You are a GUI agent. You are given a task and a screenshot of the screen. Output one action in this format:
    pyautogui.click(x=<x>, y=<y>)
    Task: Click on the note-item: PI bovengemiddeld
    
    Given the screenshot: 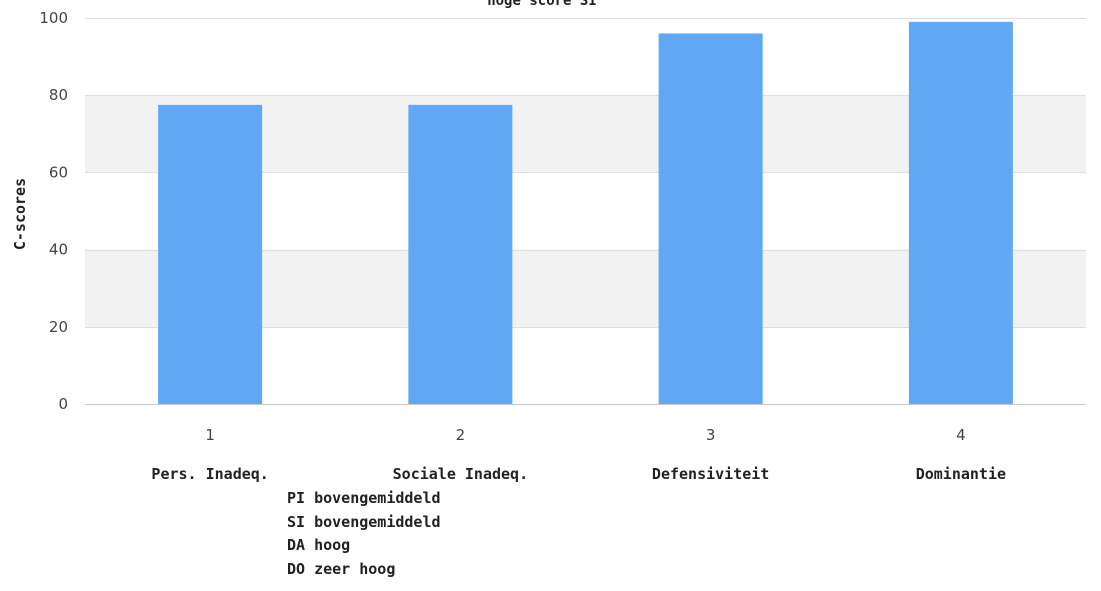 What is the action you would take?
    pyautogui.click(x=364, y=498)
    